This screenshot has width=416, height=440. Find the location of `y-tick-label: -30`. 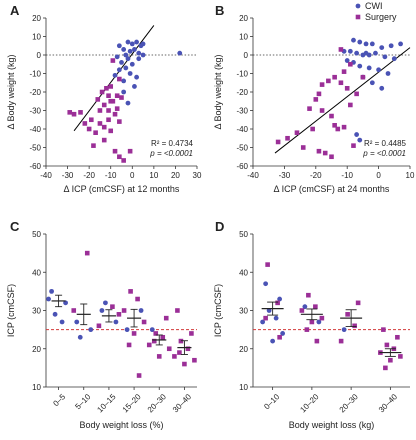

y-tick-label: -30 is located at coordinates (242, 111).